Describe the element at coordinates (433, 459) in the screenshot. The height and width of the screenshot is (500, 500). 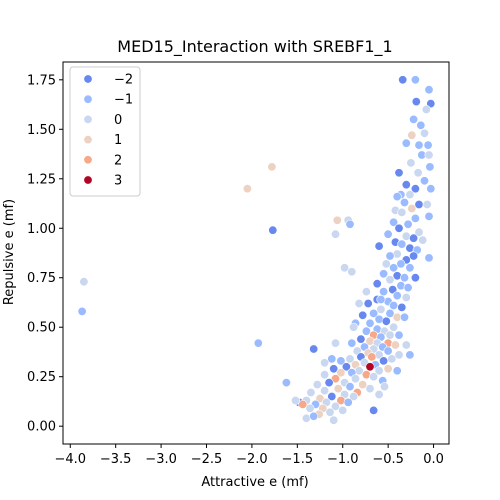
I see `x-tick-label: 0.0` at that location.